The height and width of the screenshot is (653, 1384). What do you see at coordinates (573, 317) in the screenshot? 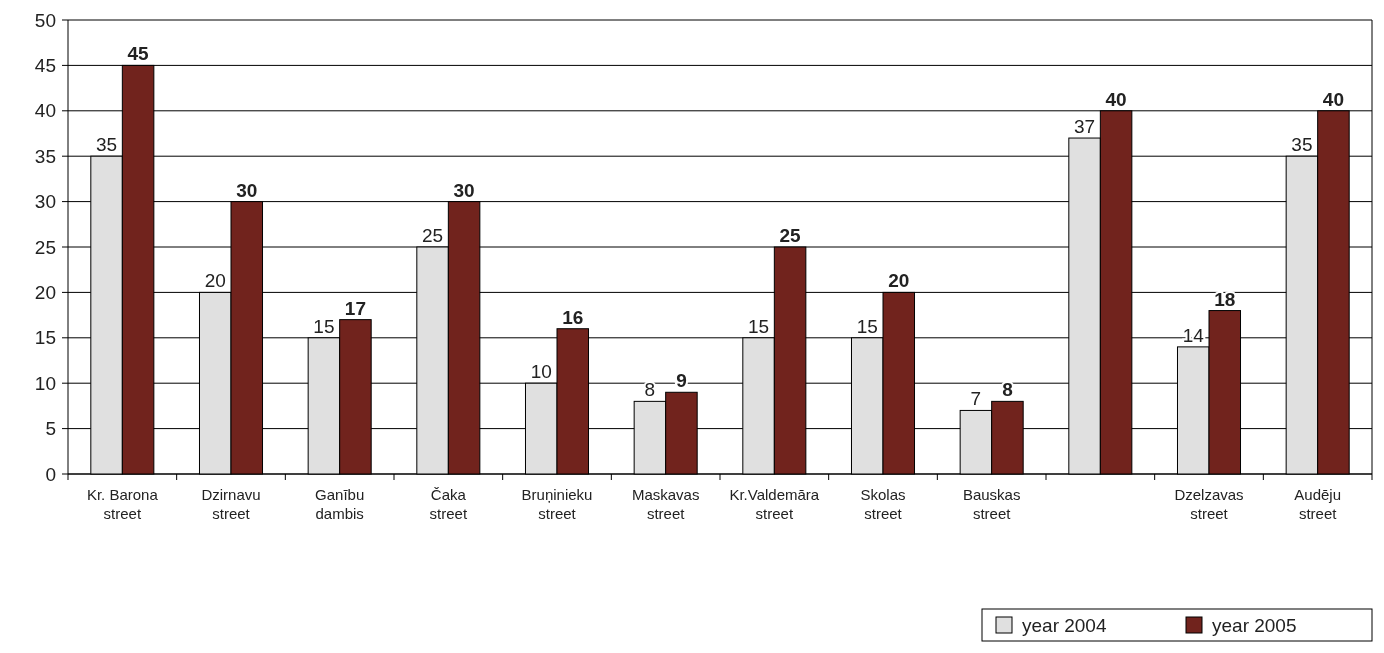
I see `data-label: 16` at bounding box center [573, 317].